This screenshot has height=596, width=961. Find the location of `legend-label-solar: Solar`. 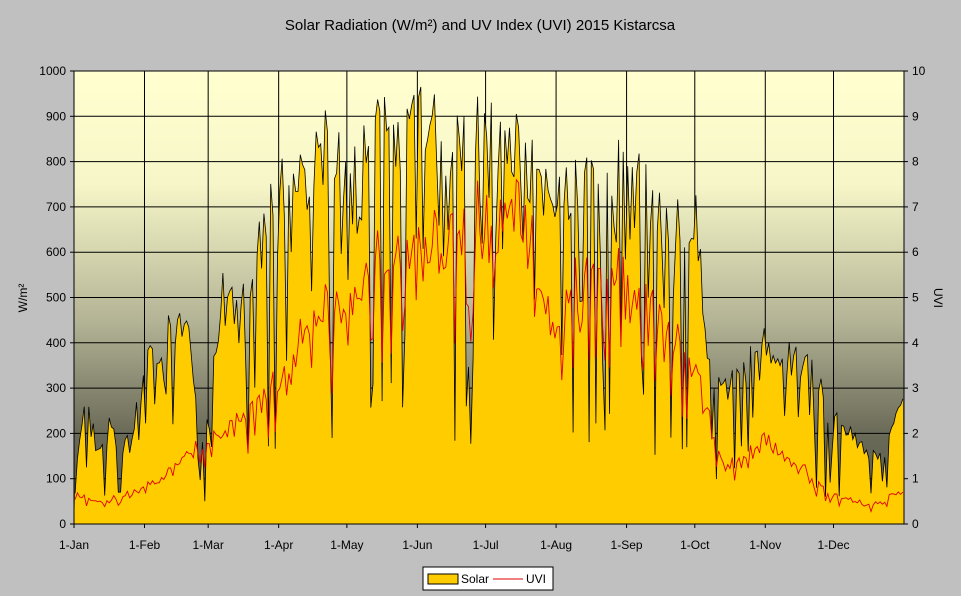

legend-label-solar: Solar is located at coordinates (475, 579).